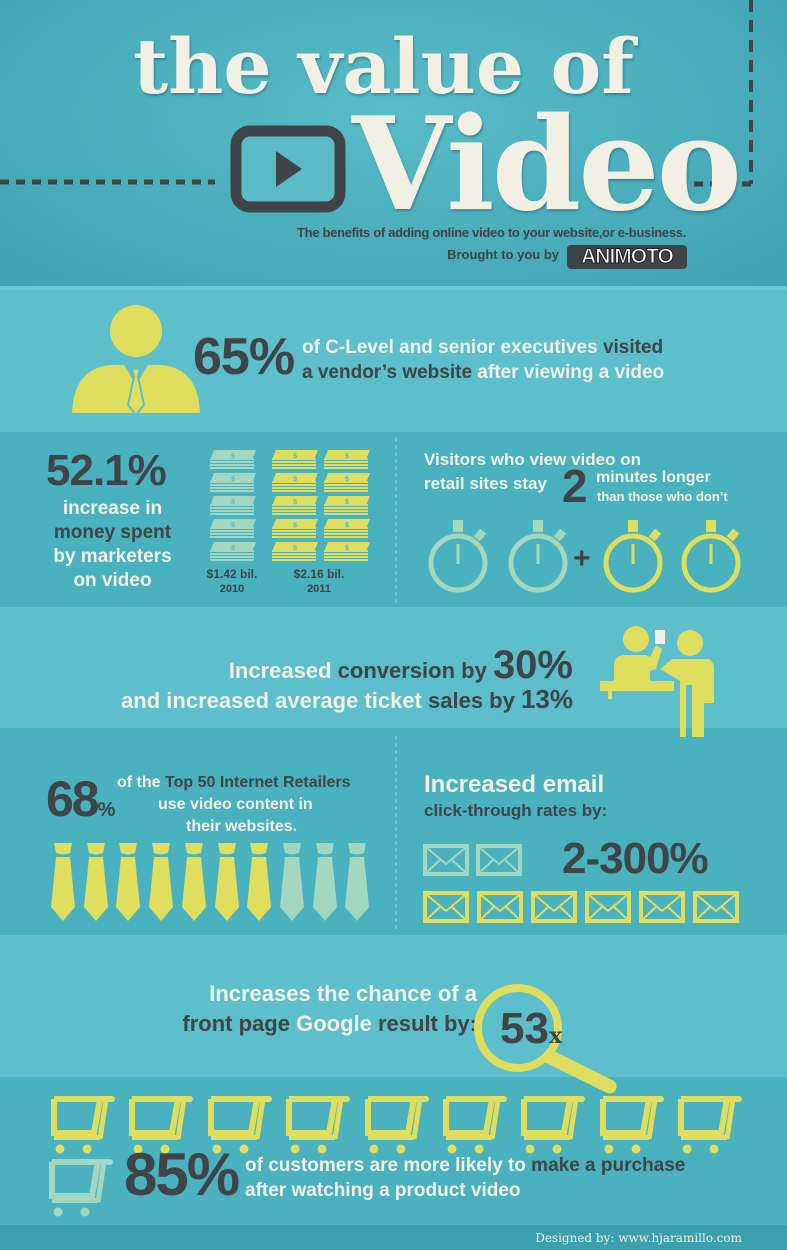 Image resolution: width=787 pixels, height=1250 pixels. What do you see at coordinates (73, 799) in the screenshot?
I see `value: 68` at bounding box center [73, 799].